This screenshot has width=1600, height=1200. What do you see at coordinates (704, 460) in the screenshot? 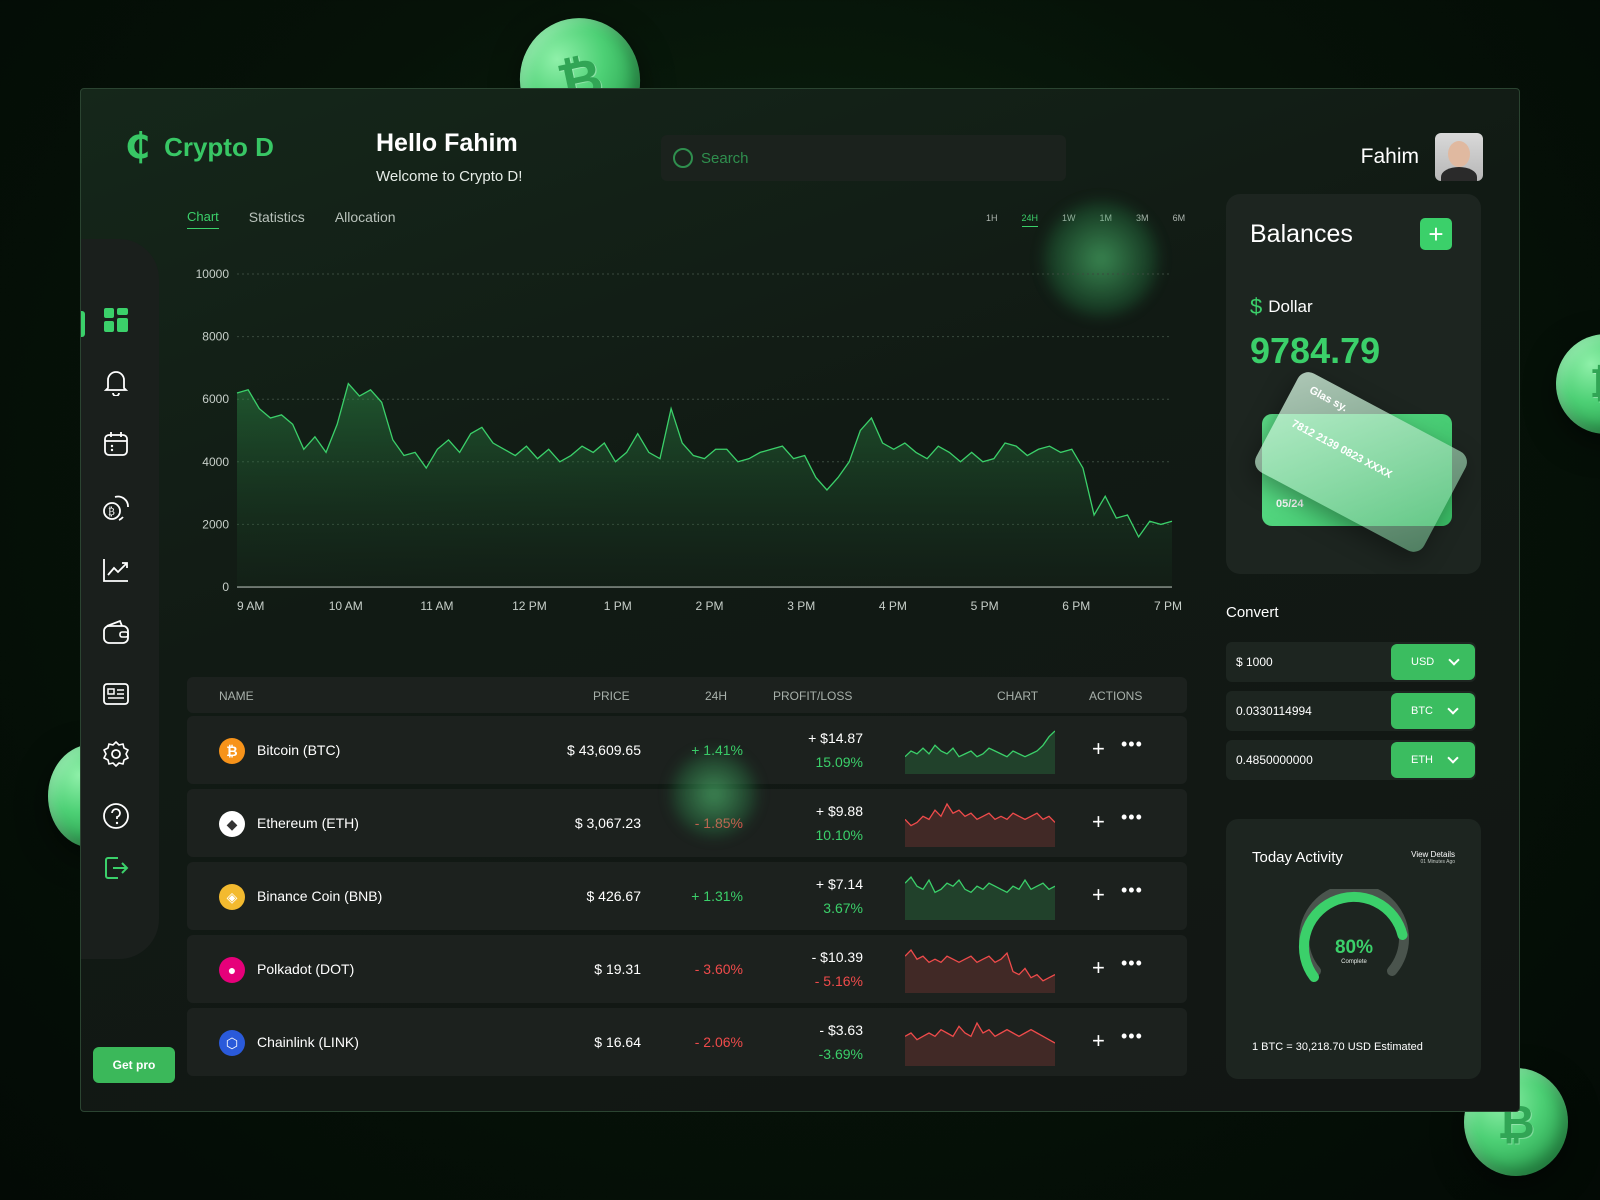
I see `price-line` at bounding box center [704, 460].